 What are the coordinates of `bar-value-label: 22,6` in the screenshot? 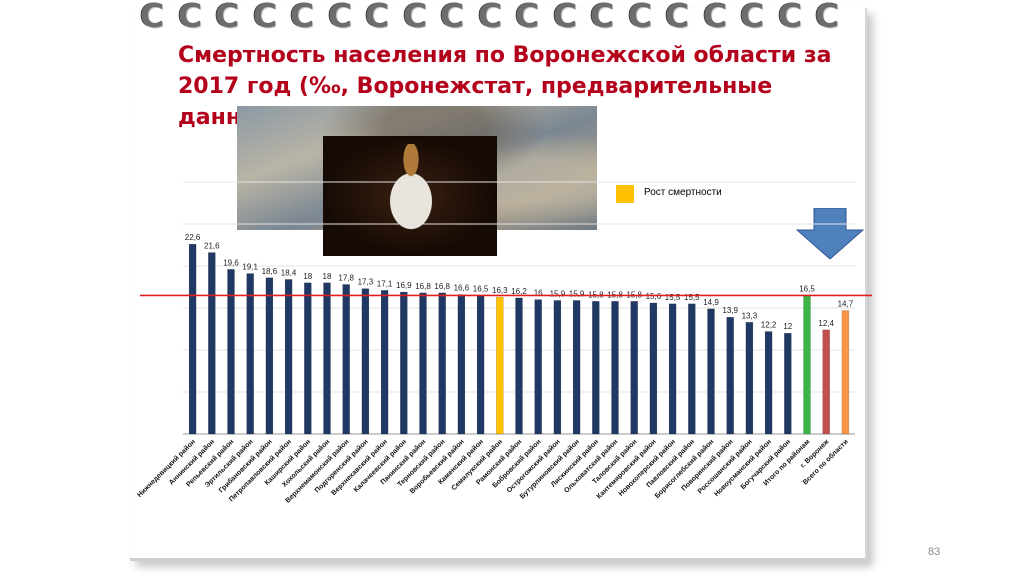 It's located at (193, 237).